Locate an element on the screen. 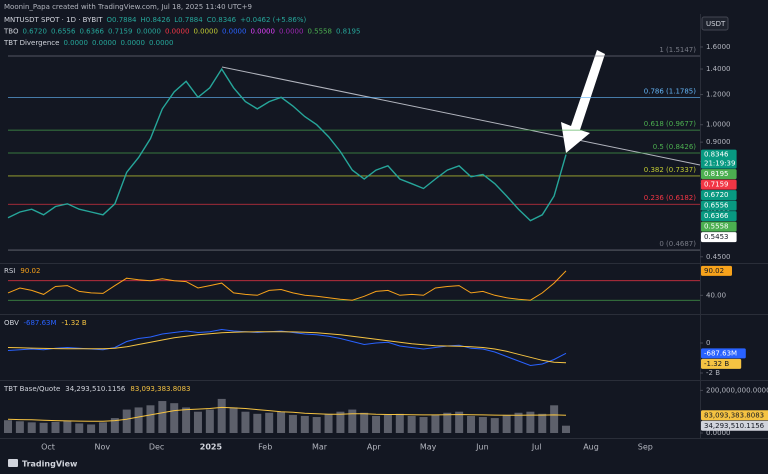 The height and width of the screenshot is (474, 768). arrow-annotation is located at coordinates (583, 101).